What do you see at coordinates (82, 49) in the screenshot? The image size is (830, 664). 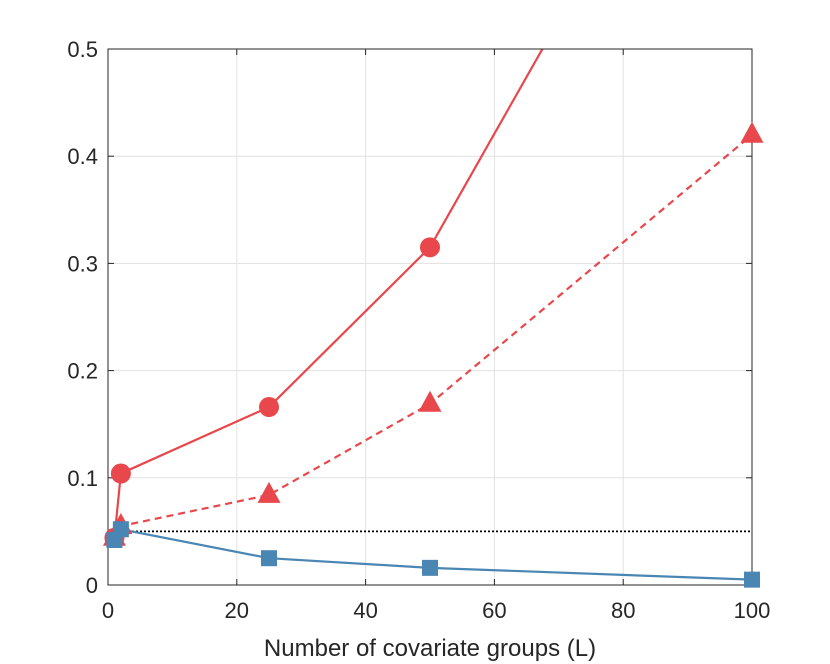 I see `y-tick-label: 0.5` at bounding box center [82, 49].